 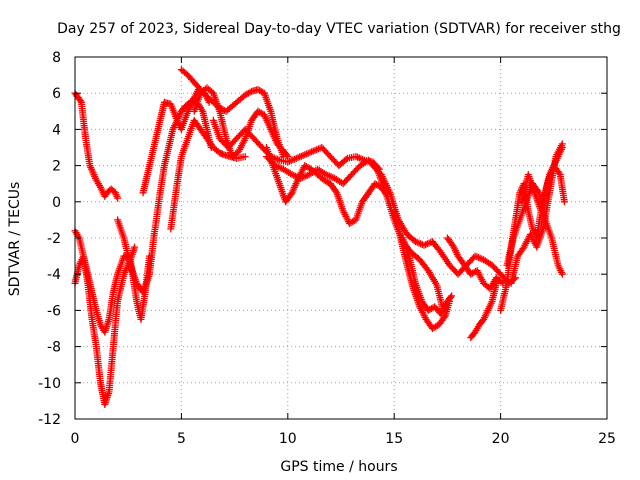 I want to click on y-tick-label: 0, so click(x=56, y=203).